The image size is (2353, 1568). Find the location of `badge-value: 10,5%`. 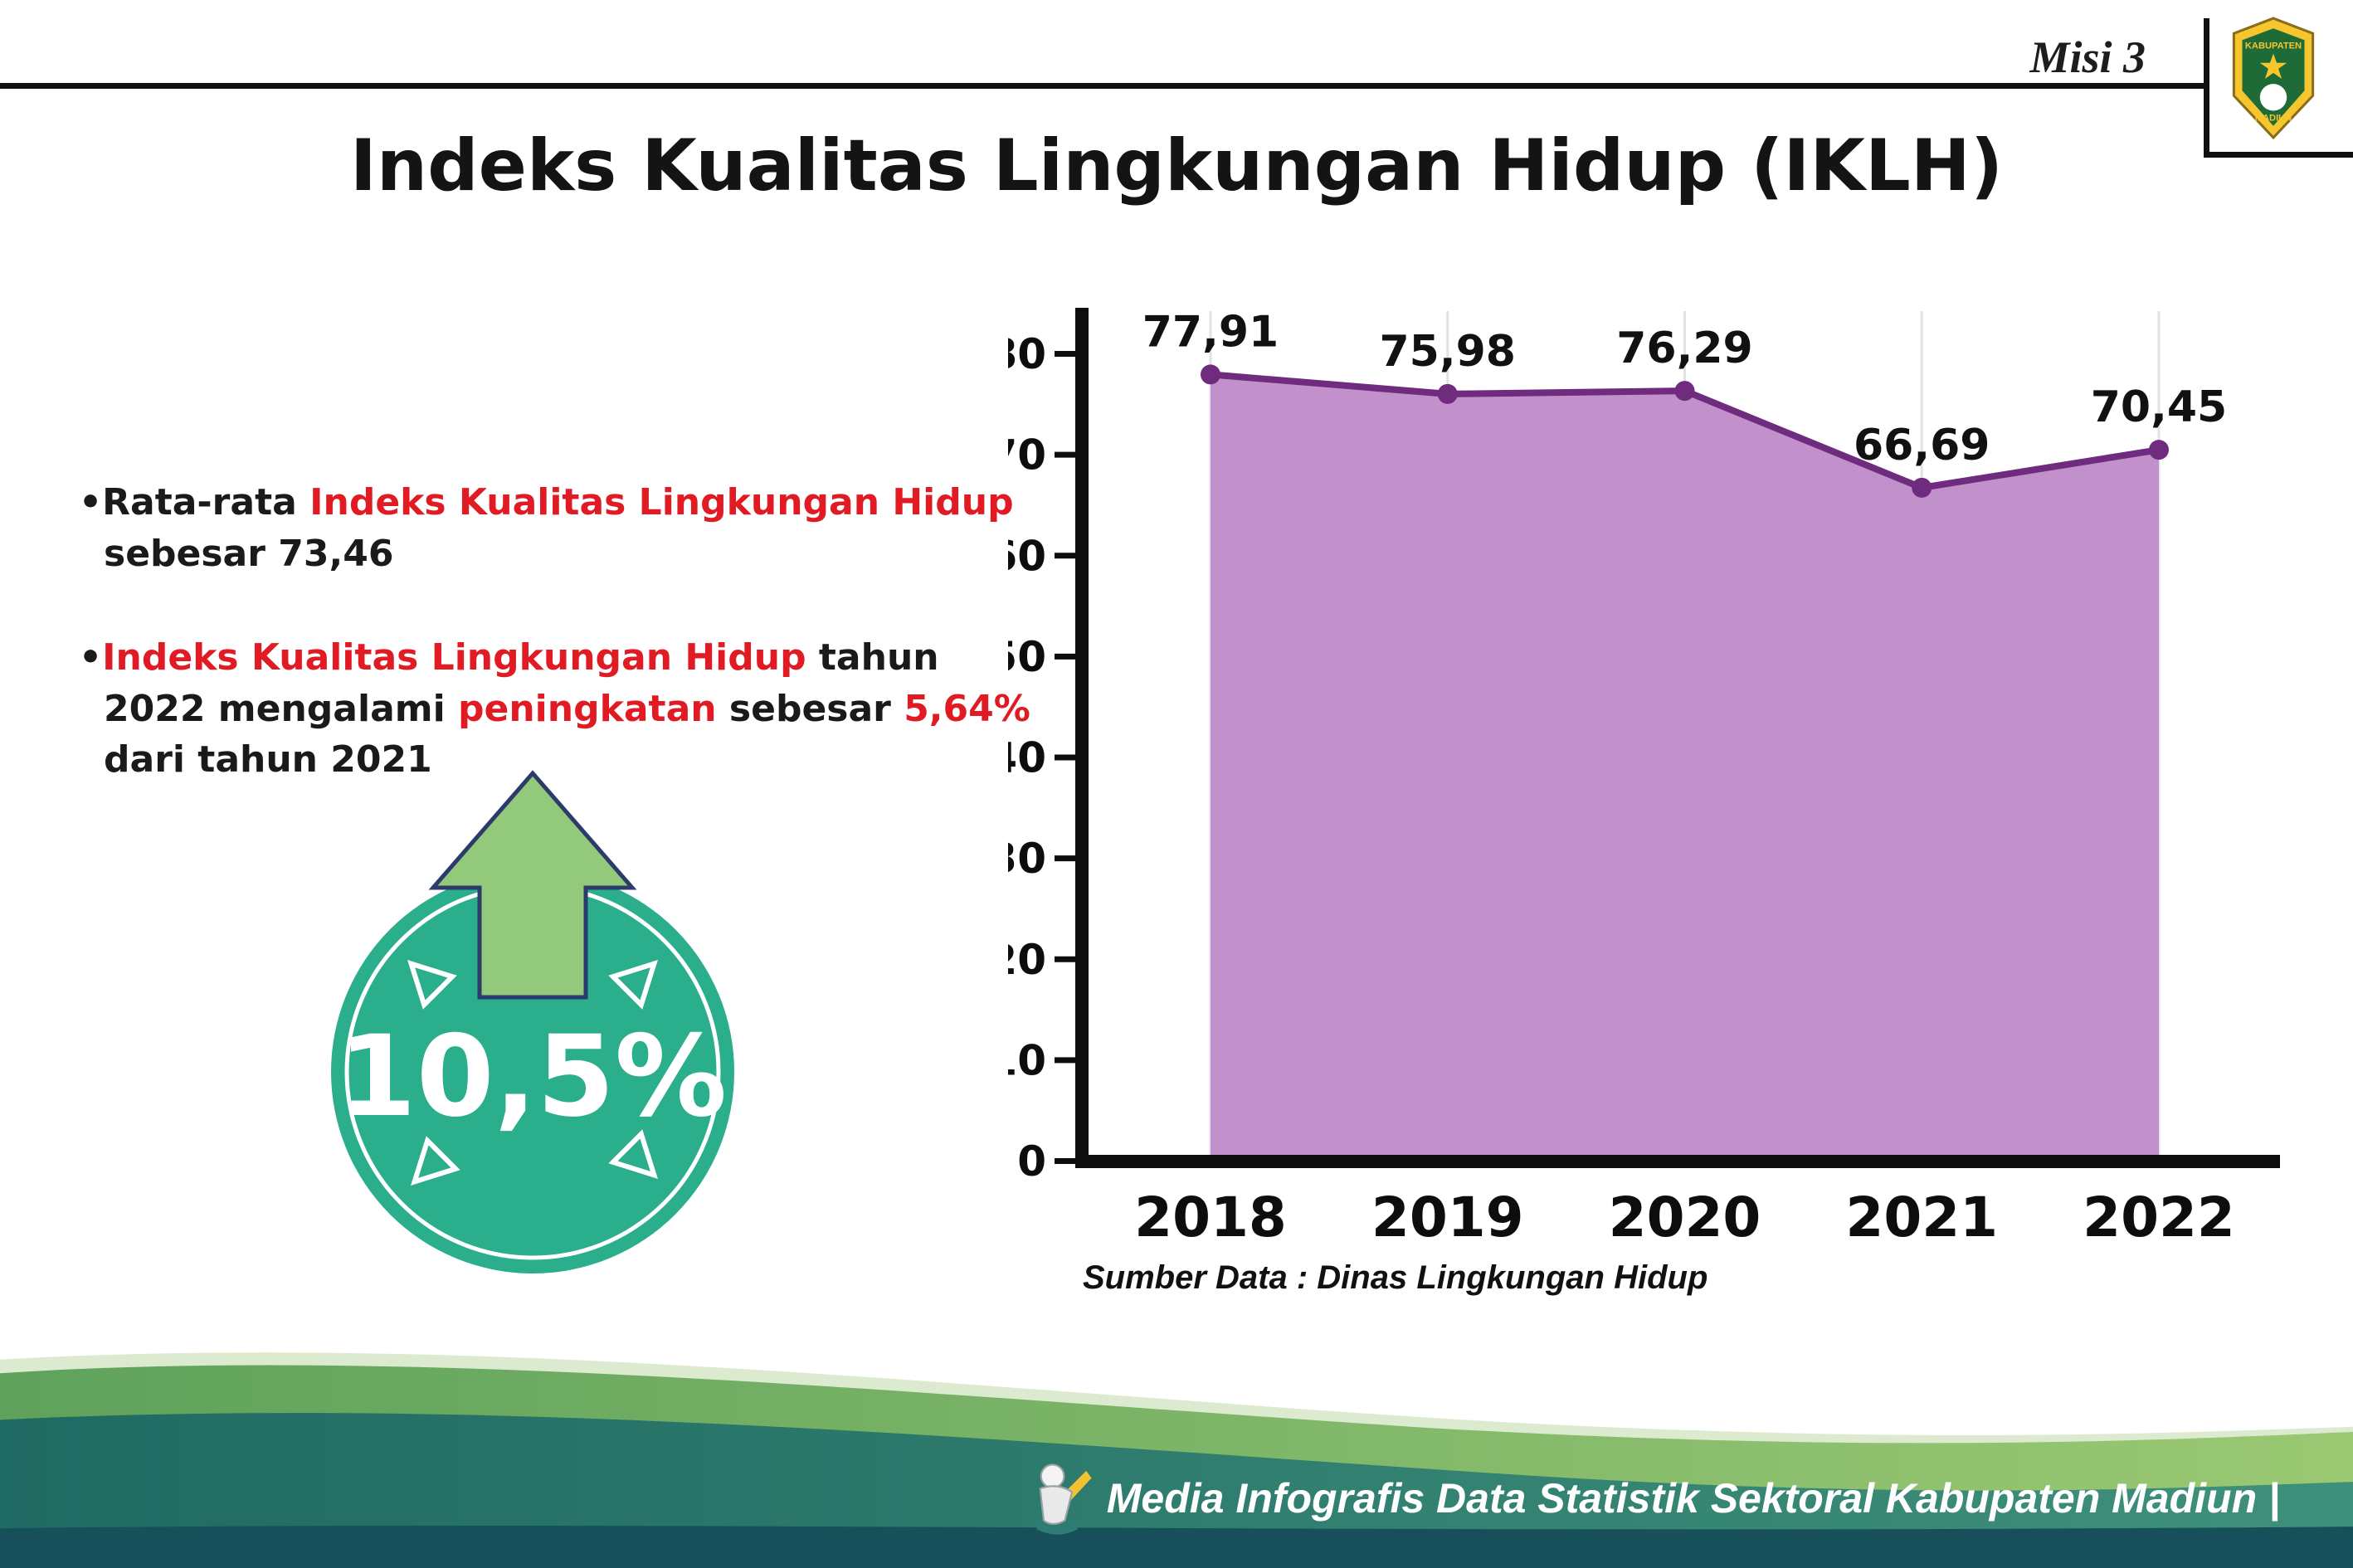

badge-value: 10,5% is located at coordinates (533, 1076).